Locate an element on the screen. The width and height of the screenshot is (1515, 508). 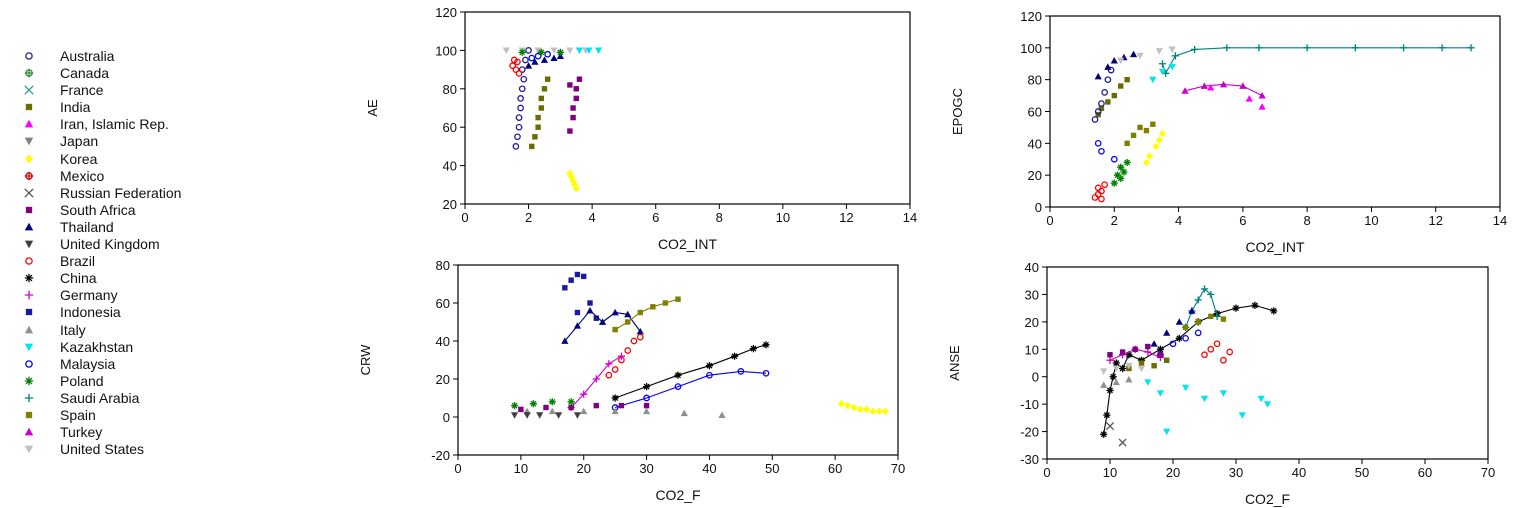
series-brazil is located at coordinates (516, 66).